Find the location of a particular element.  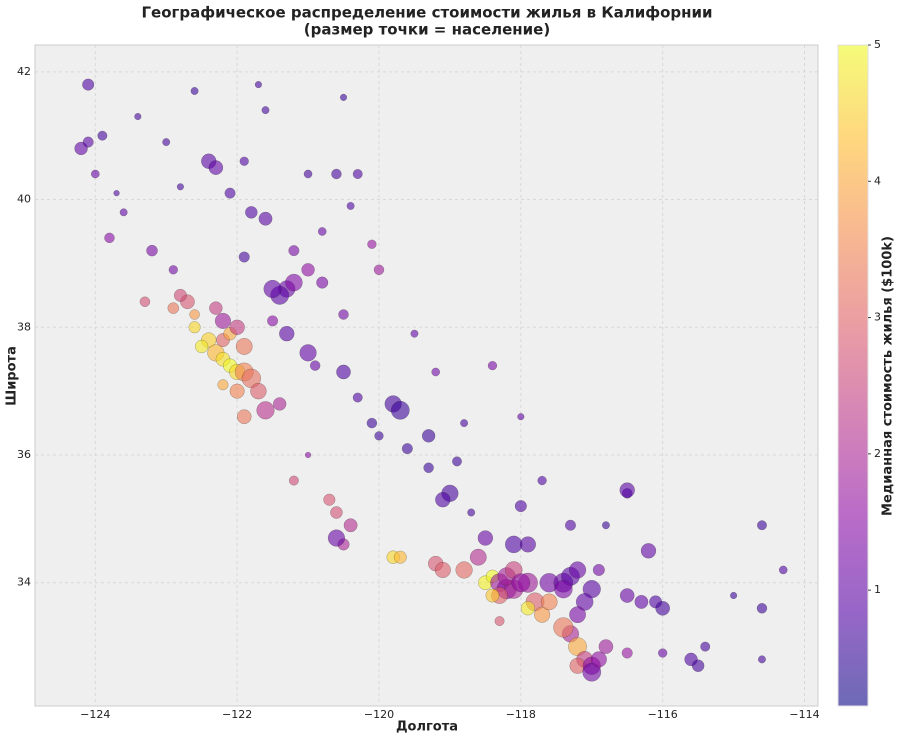

x-tick-label: −120 is located at coordinates (379, 714).